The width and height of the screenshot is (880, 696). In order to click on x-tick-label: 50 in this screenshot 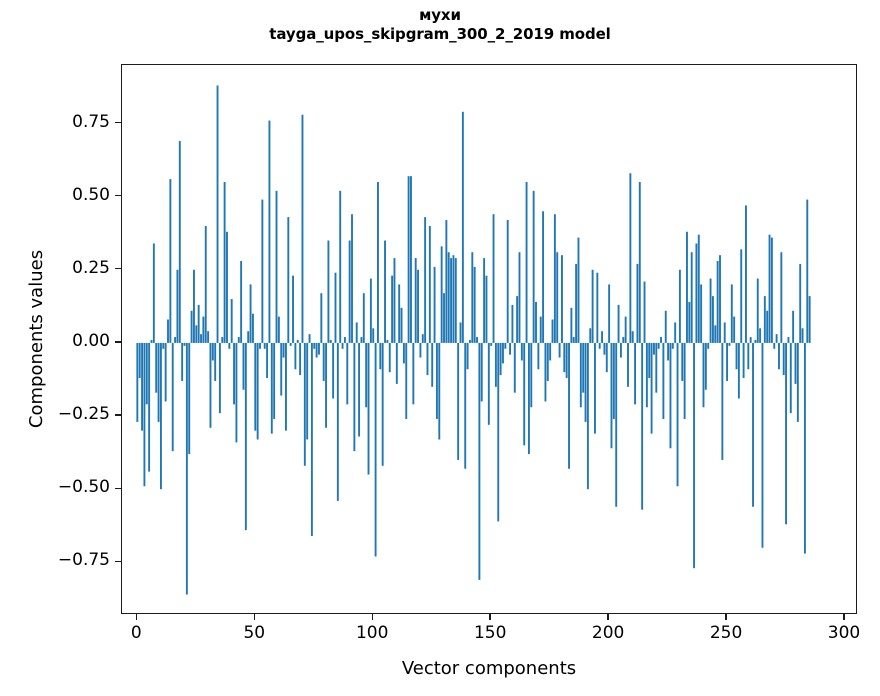, I will do `click(254, 633)`.